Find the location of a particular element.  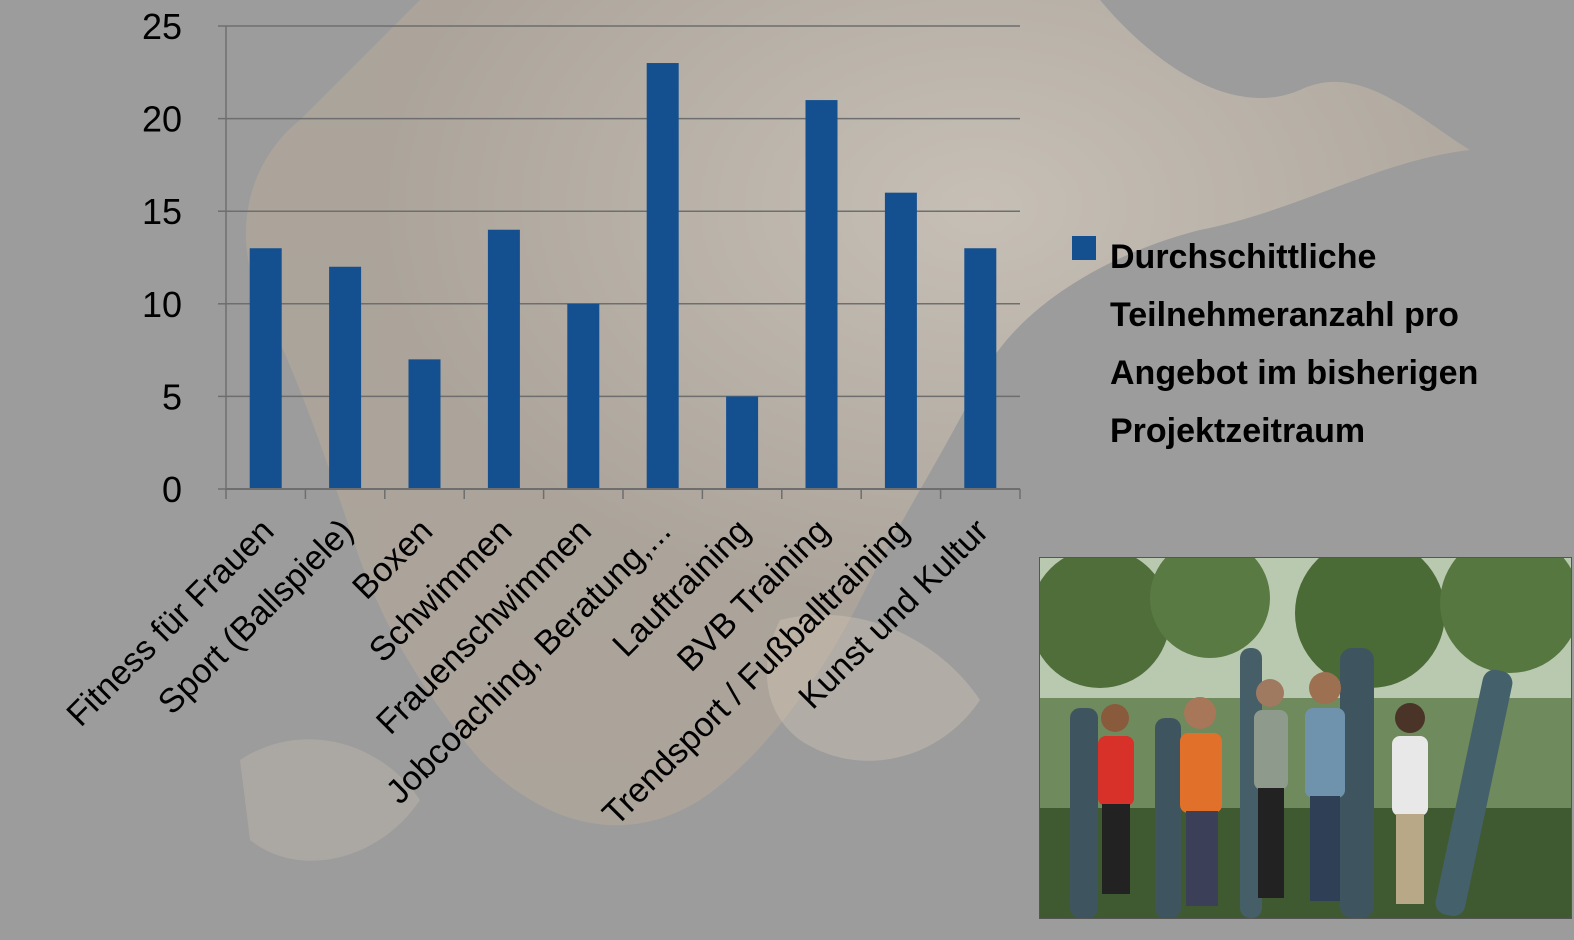

group-photo-icon is located at coordinates (1305, 738).